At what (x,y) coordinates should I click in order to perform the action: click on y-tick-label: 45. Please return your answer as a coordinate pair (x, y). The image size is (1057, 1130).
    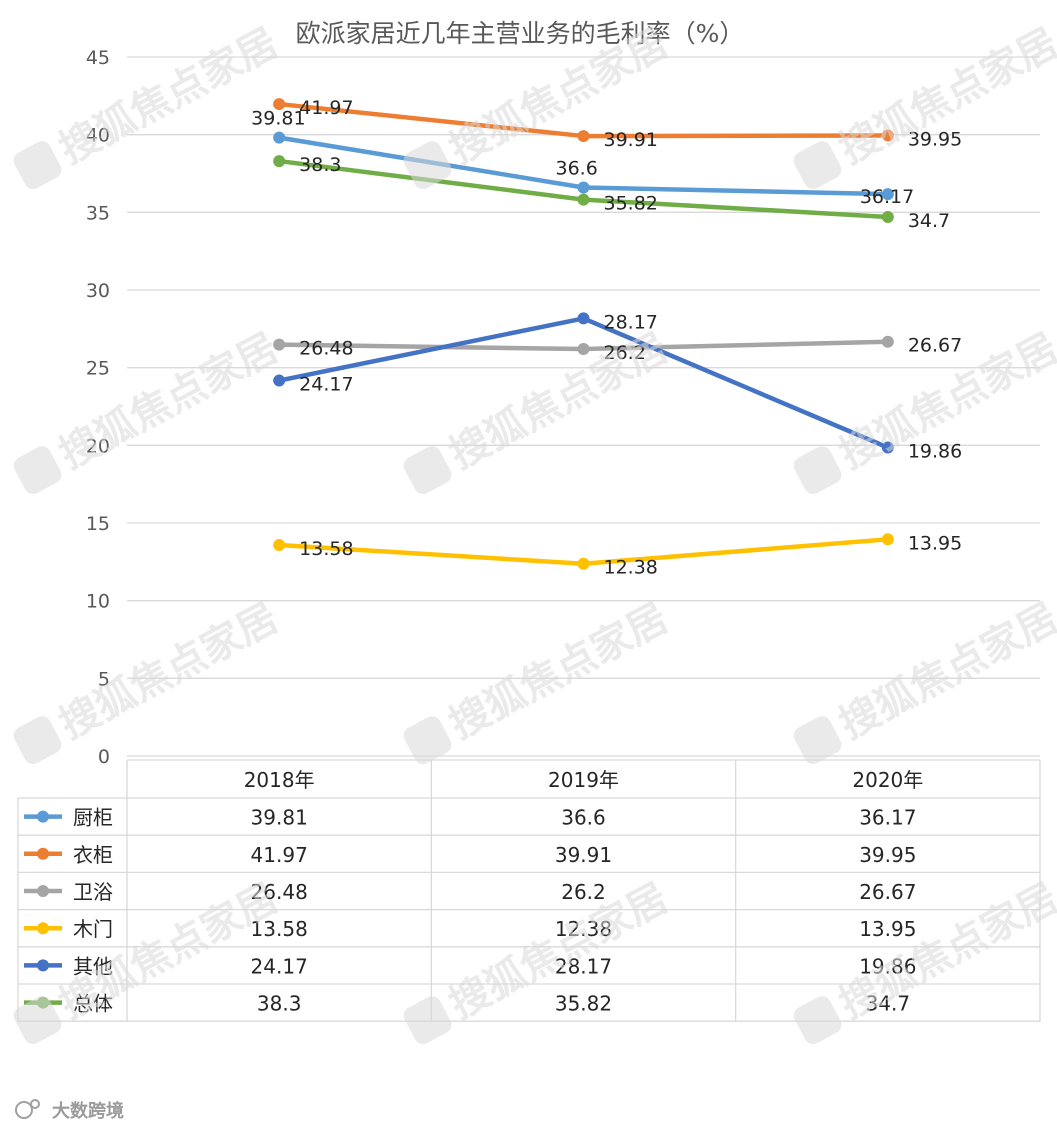
    Looking at the image, I should click on (98, 58).